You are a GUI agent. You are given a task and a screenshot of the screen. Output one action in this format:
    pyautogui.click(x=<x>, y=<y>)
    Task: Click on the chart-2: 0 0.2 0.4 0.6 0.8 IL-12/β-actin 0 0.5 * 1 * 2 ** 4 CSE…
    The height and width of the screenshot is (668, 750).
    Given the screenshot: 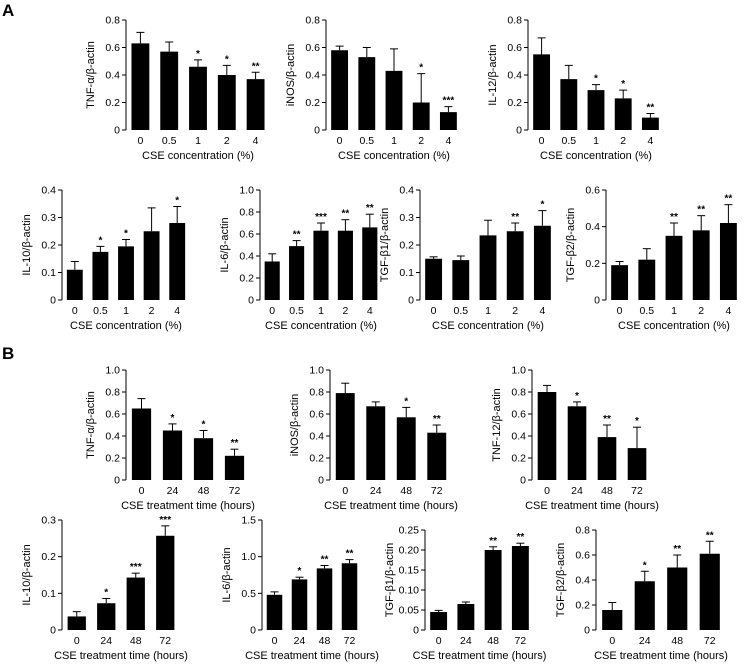 What is the action you would take?
    pyautogui.click(x=573, y=88)
    